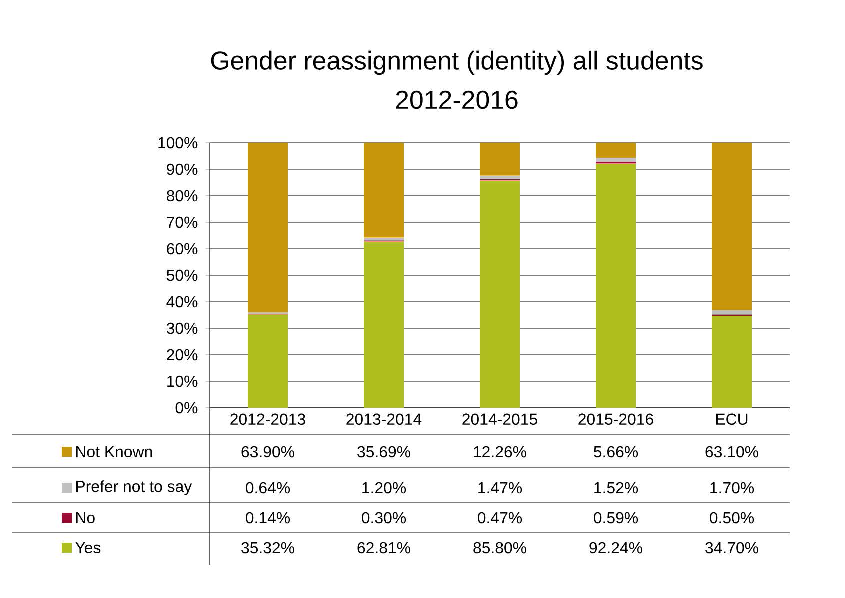  I want to click on data-label: 35.69%, so click(384, 452).